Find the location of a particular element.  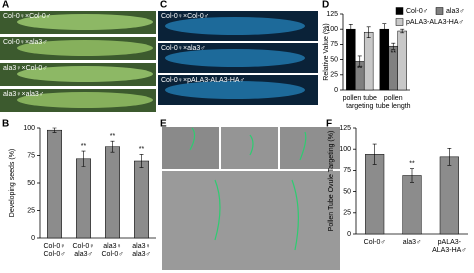

x-tick-label: pALA3- is located at coordinates (450, 242).